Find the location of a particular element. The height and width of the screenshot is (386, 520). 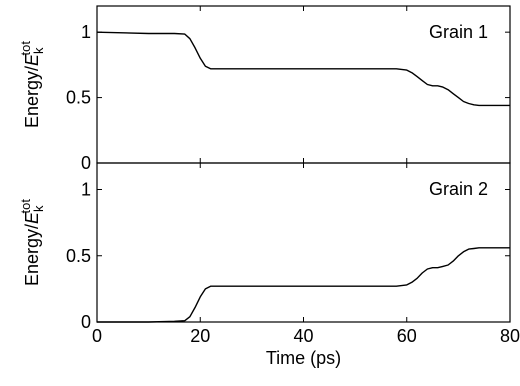

panel-2-ylabel: Energy/Ektot is located at coordinates (32, 242).